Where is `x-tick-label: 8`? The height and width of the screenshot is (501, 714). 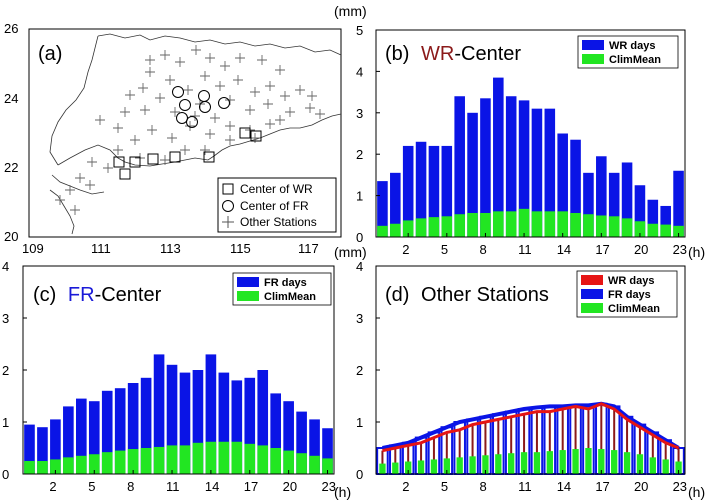
x-tick-label: 8 is located at coordinates (130, 486).